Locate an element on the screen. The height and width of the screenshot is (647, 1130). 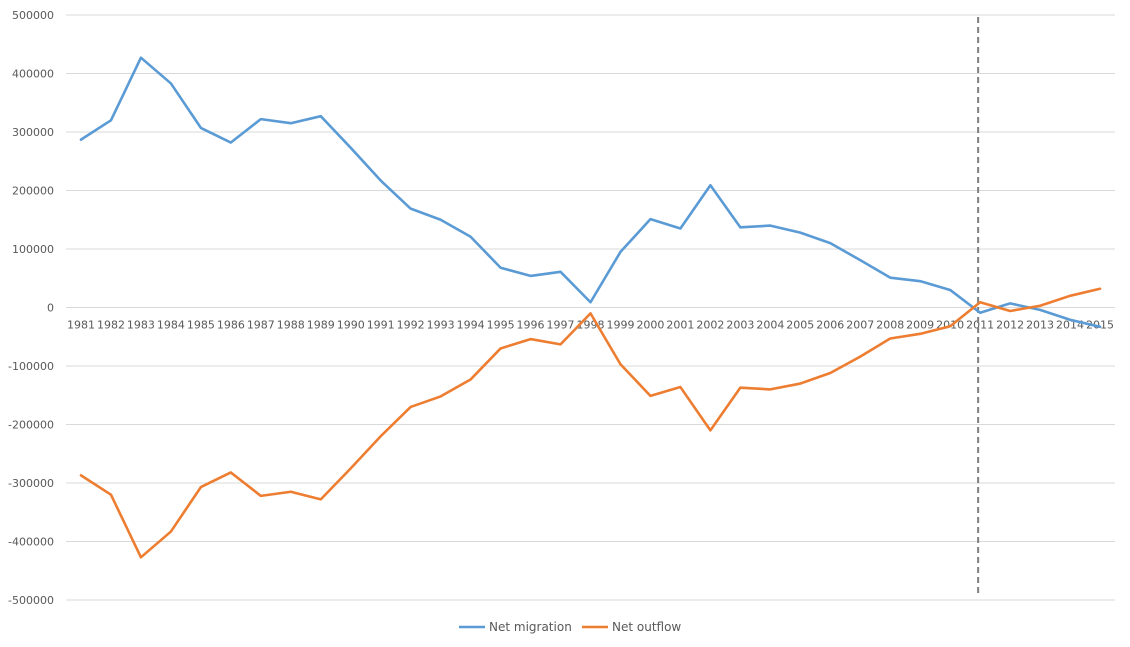
y-tick-label: 100000 is located at coordinates (33, 249).